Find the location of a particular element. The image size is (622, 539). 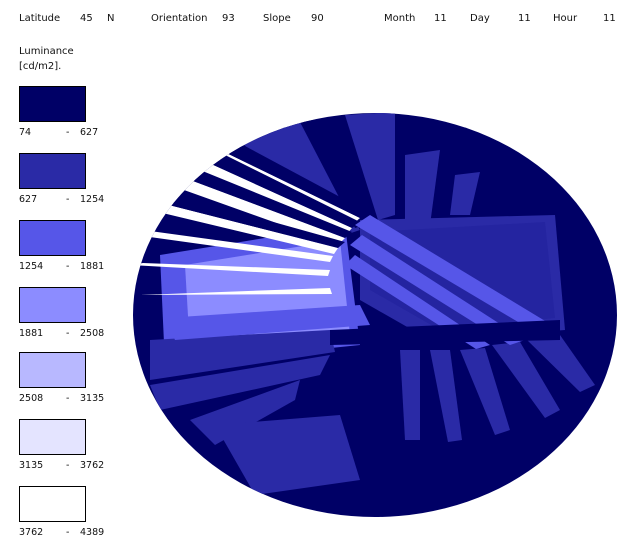

legend-item: 1881 -2508 is located at coordinates (64, 313).